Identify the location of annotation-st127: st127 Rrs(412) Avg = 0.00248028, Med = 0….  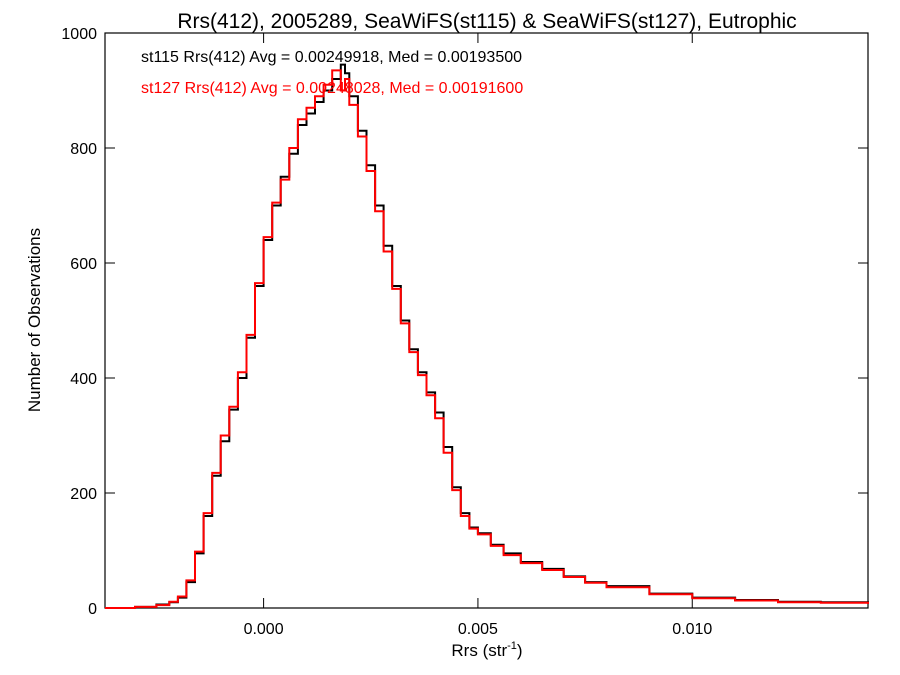
(332, 88).